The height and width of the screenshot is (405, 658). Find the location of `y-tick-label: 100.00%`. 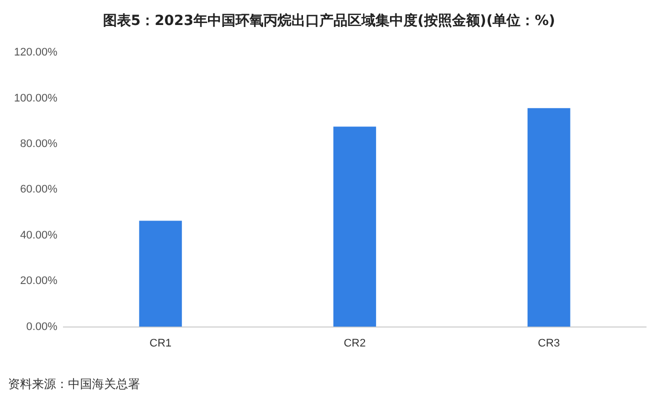

y-tick-label: 100.00% is located at coordinates (36, 98).